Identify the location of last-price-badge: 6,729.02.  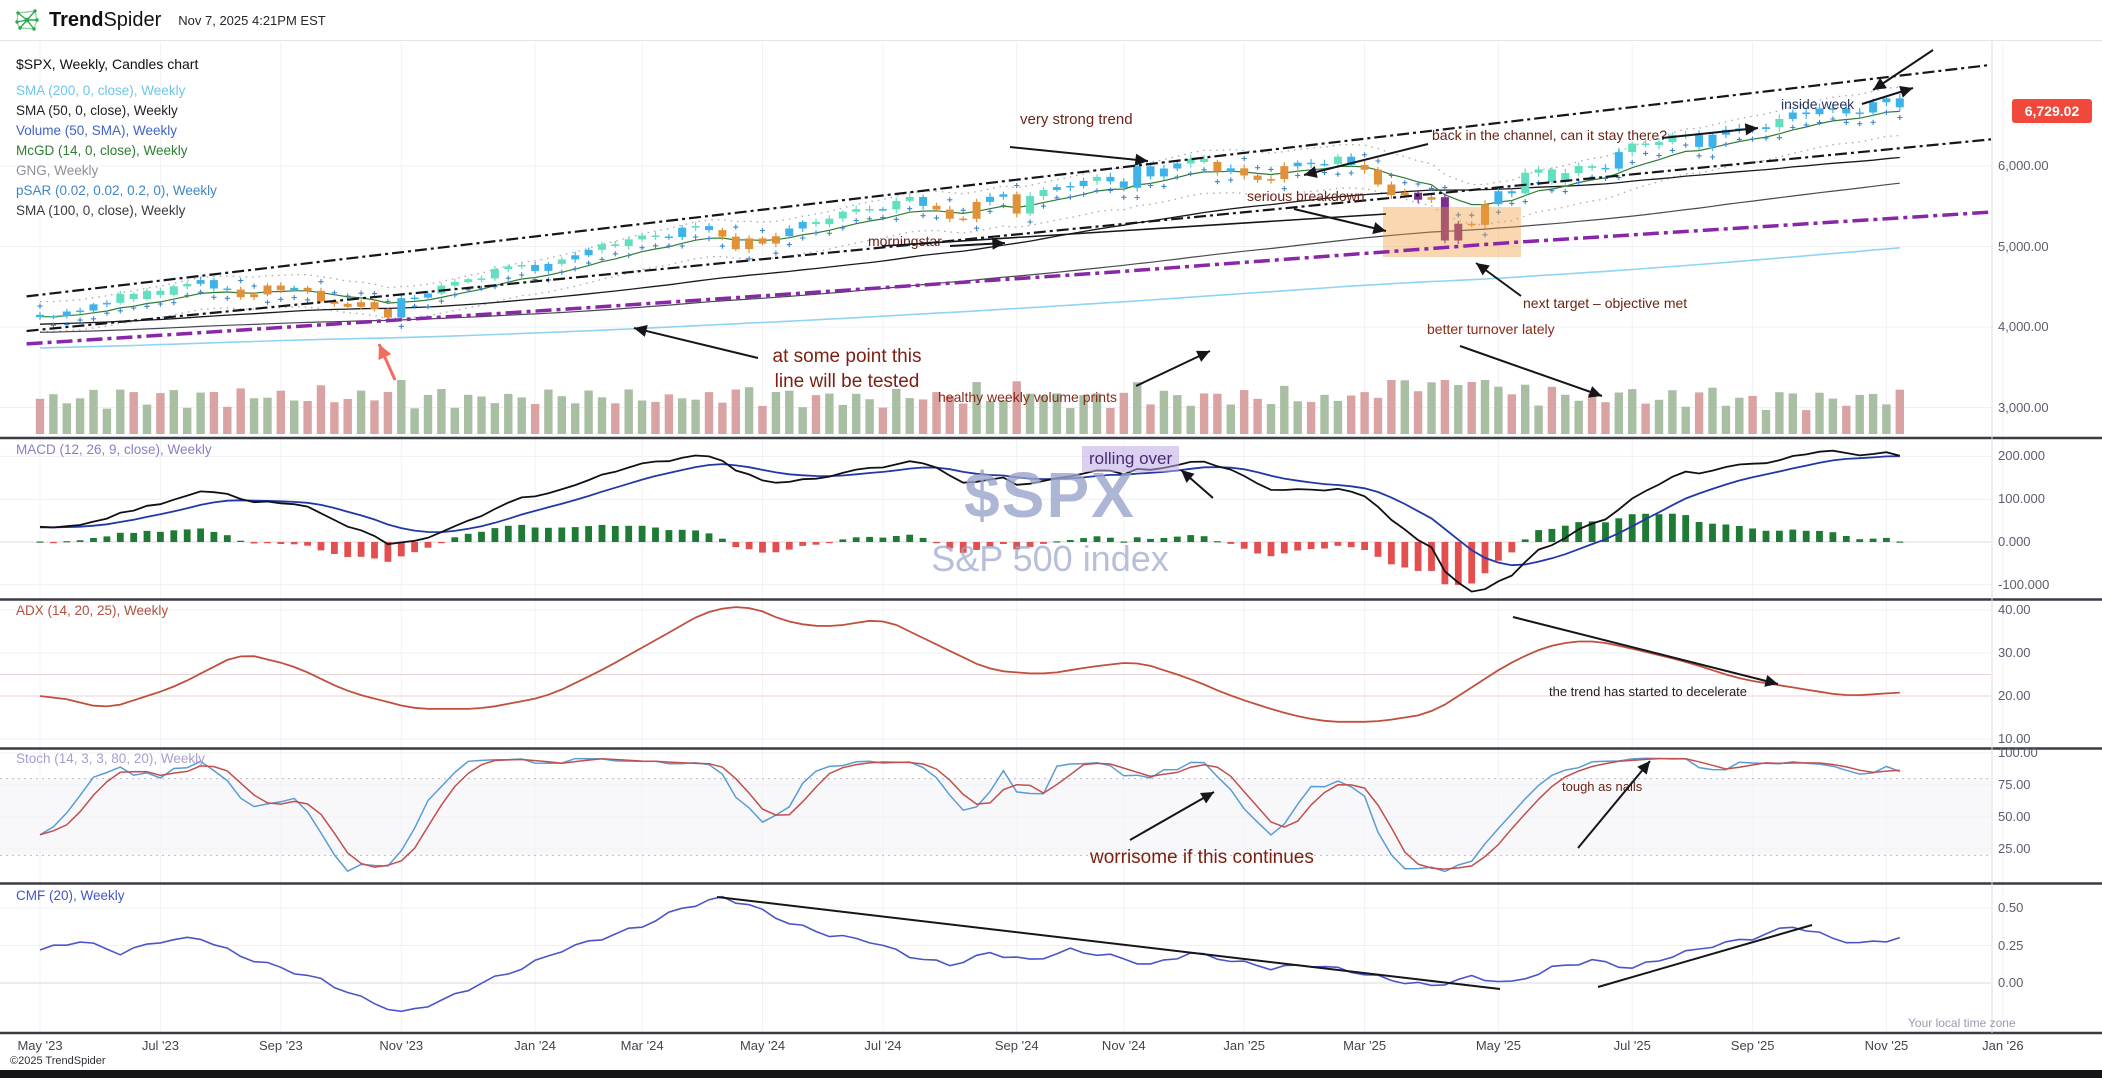
(2052, 111).